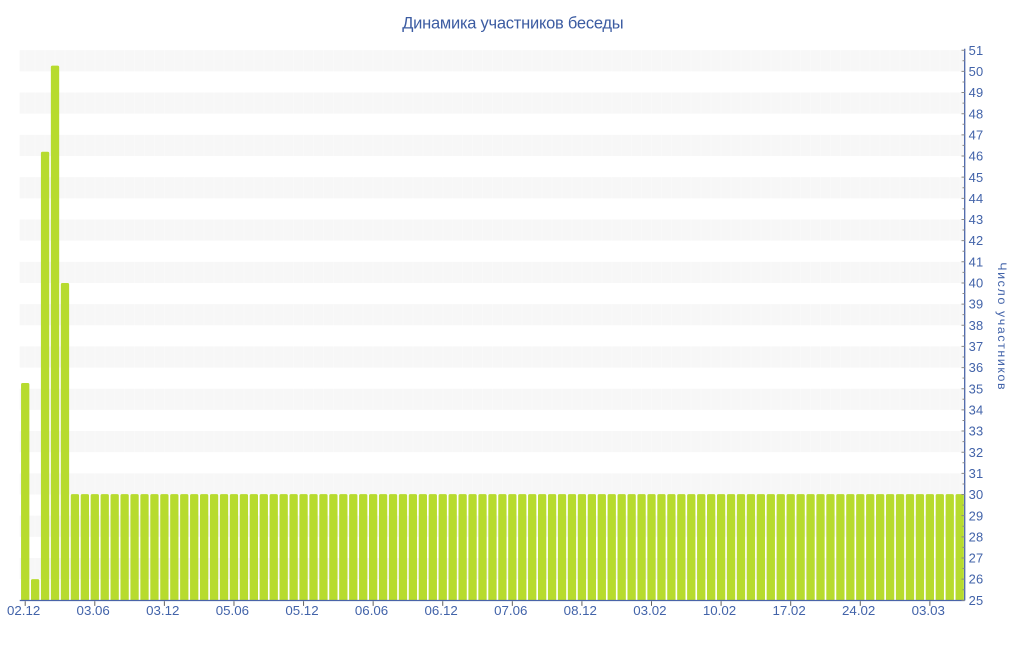  What do you see at coordinates (23, 610) in the screenshot?
I see `svg-text: 02.12` at bounding box center [23, 610].